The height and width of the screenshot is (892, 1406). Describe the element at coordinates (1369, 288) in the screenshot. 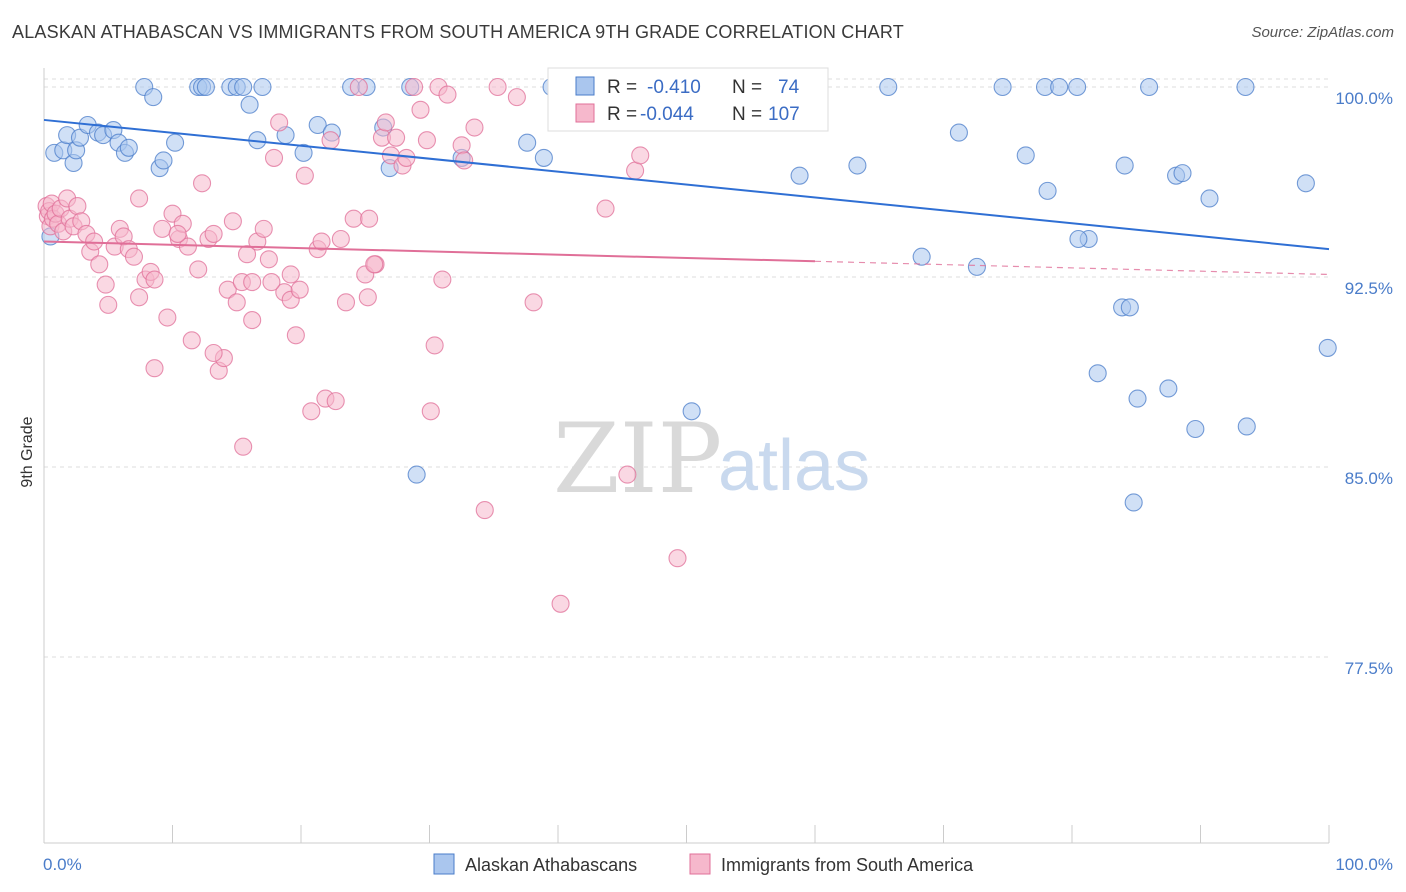

I see `y-tick-label: 92.5%` at that location.